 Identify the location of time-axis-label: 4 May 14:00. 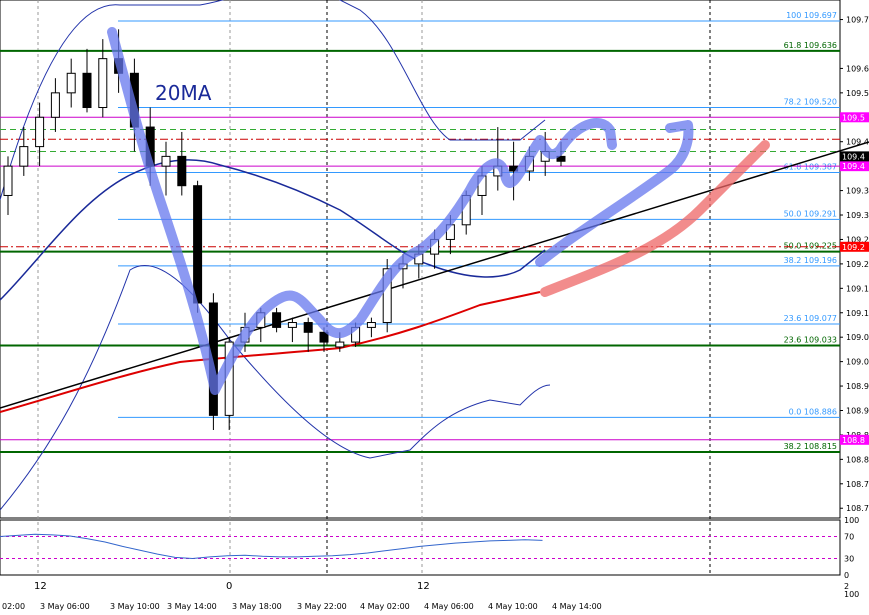
(577, 606).